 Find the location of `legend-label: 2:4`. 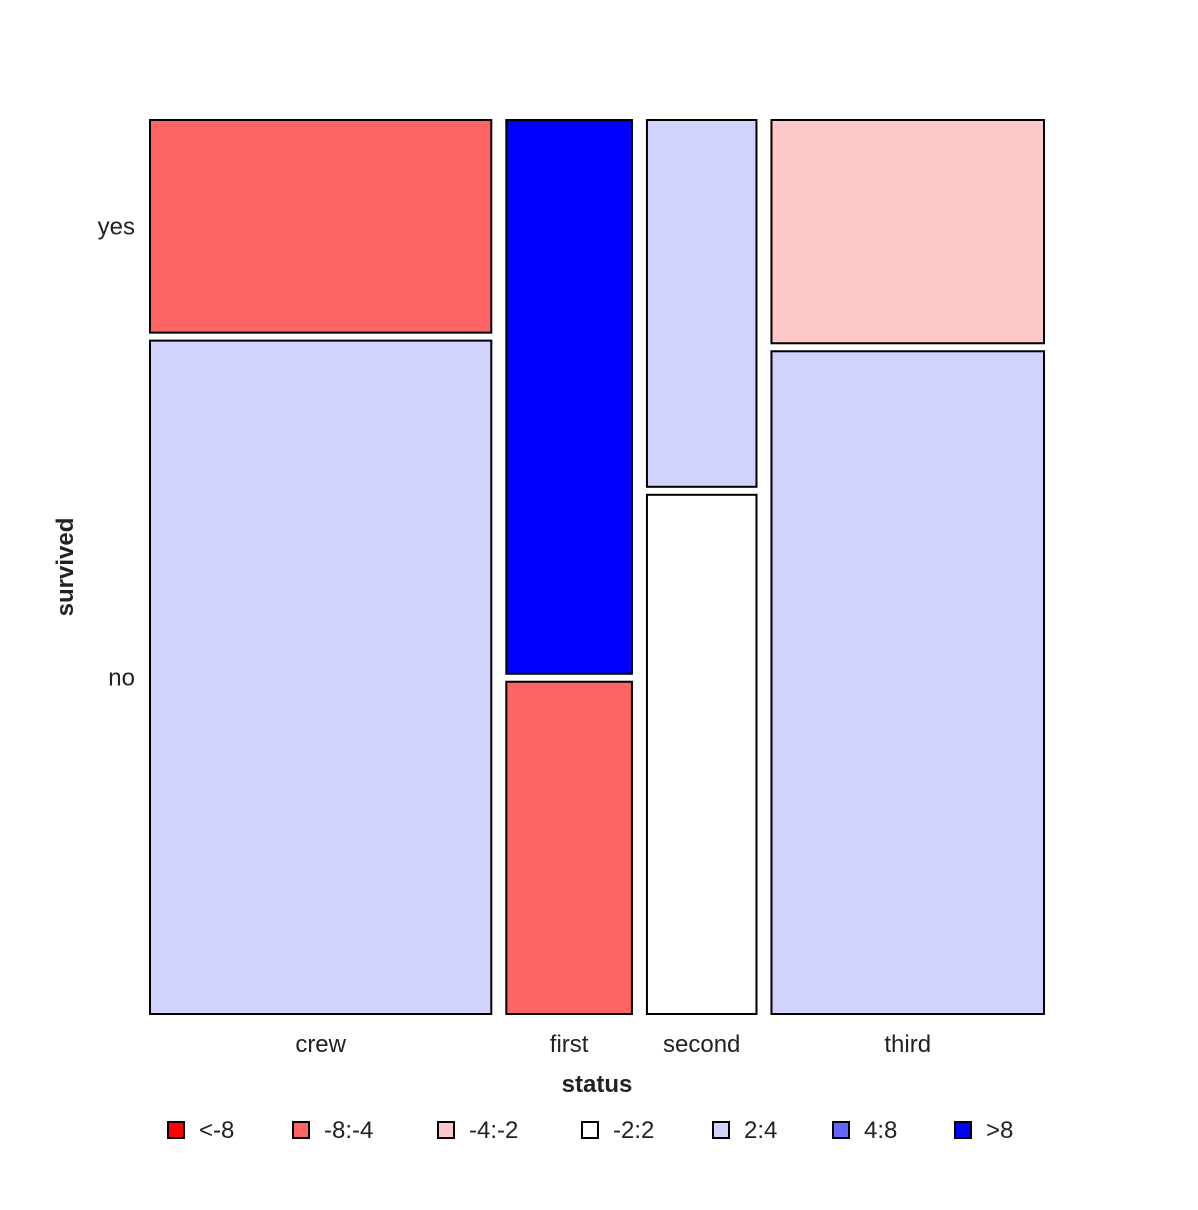

legend-label: 2:4 is located at coordinates (760, 1130).